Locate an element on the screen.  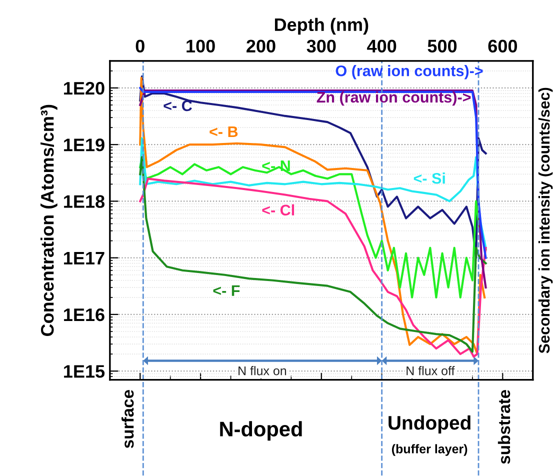
annotation: N flux on is located at coordinates (262, 371).